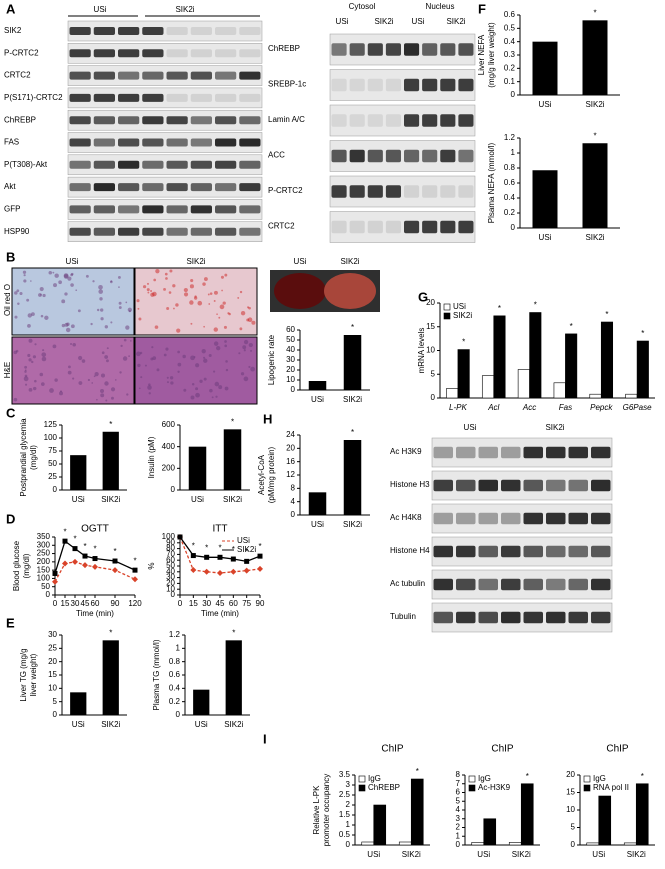  What do you see at coordinates (345, 834) in the screenshot?
I see `y-tick-label: 0.5` at bounding box center [345, 834].